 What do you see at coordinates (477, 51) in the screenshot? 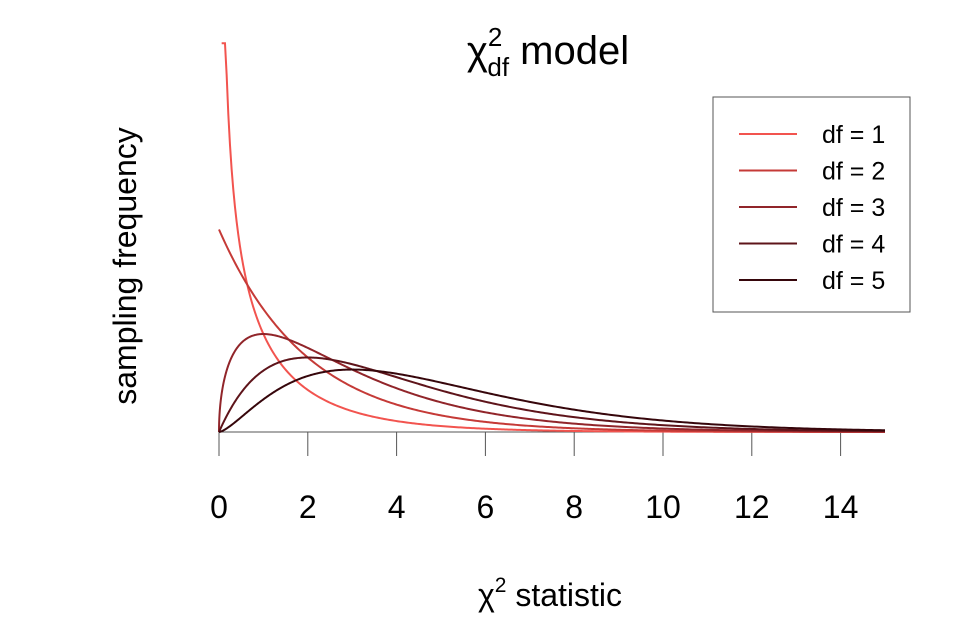
I see `title-symbol: χ` at bounding box center [477, 51].